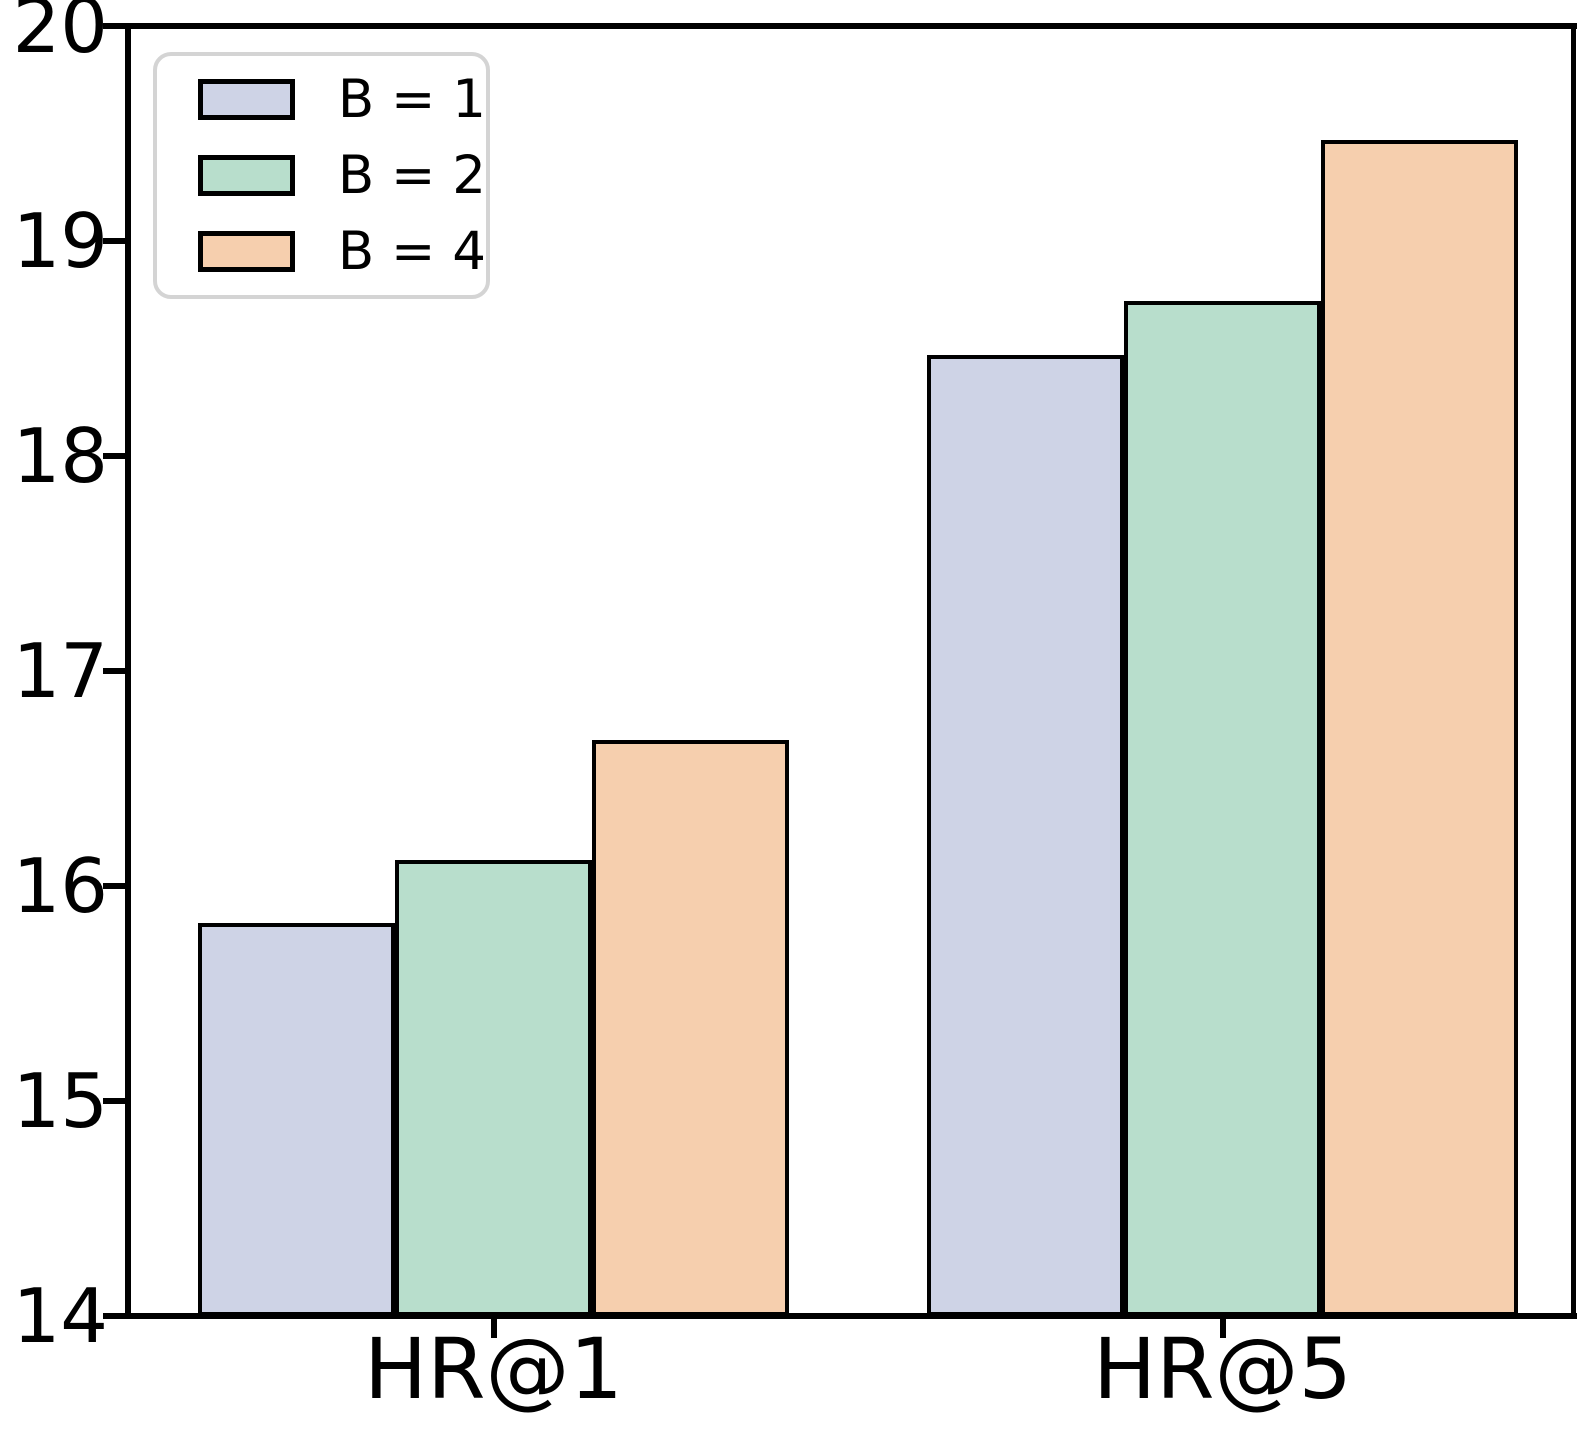  I want to click on y-tick-label-19: 19, so click(60, 240).